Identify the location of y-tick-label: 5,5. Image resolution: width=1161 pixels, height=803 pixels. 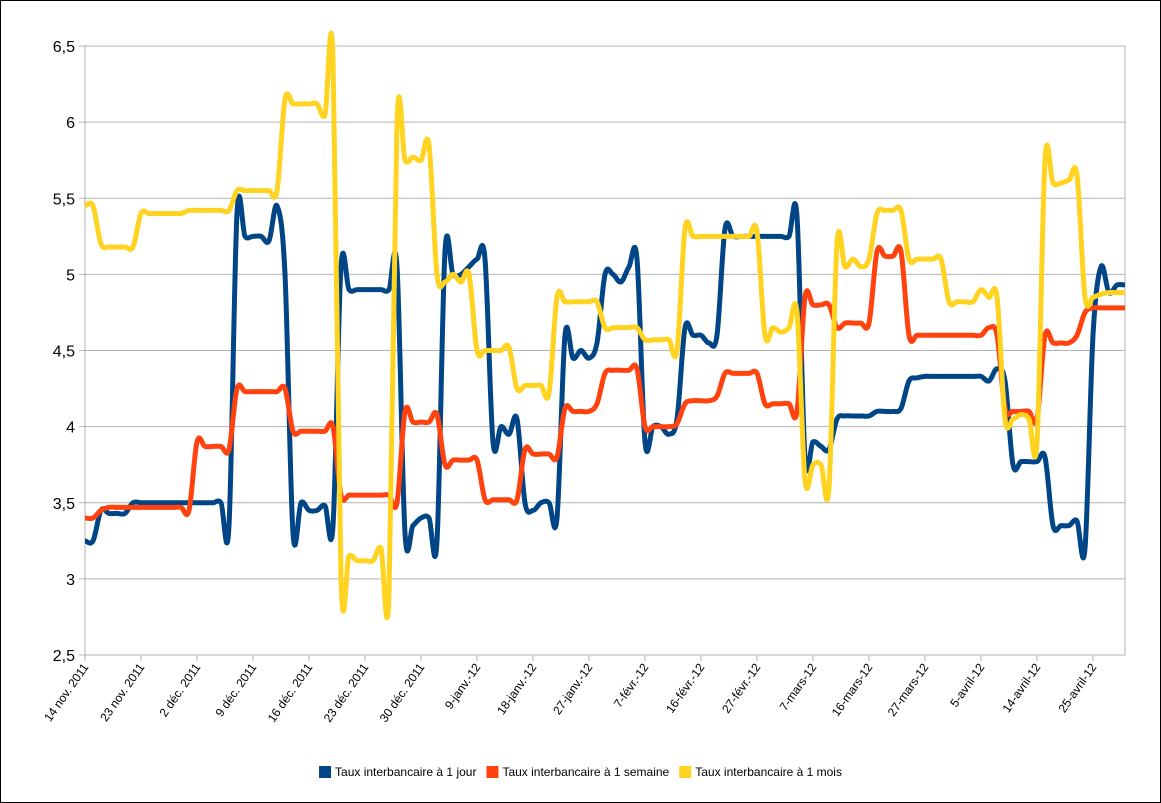
(64, 199).